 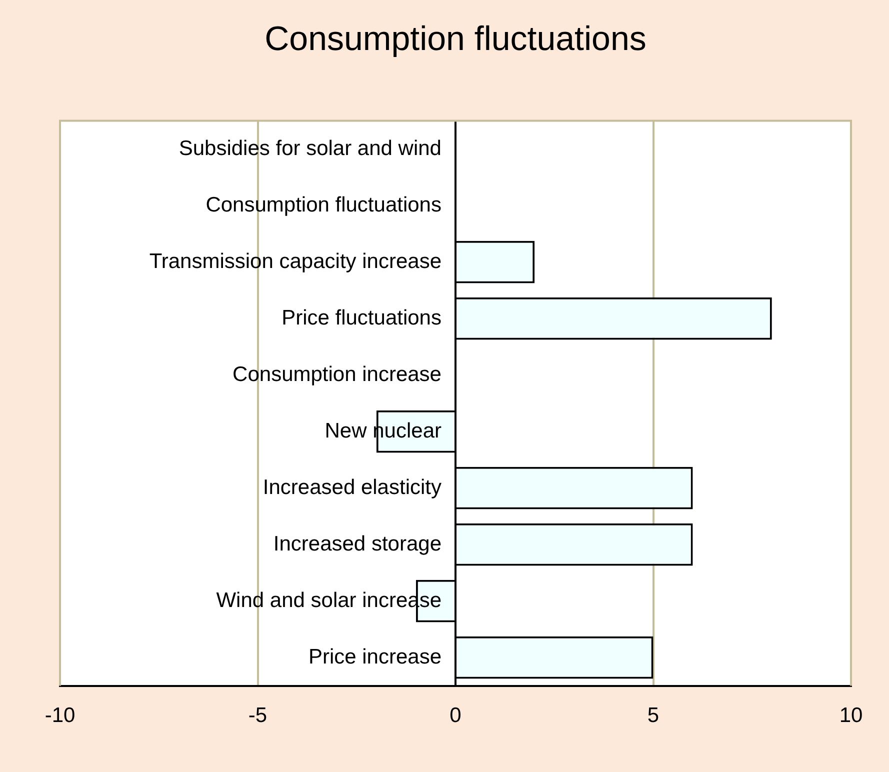 I want to click on y-tick-label: Increased elasticity, so click(x=352, y=487).